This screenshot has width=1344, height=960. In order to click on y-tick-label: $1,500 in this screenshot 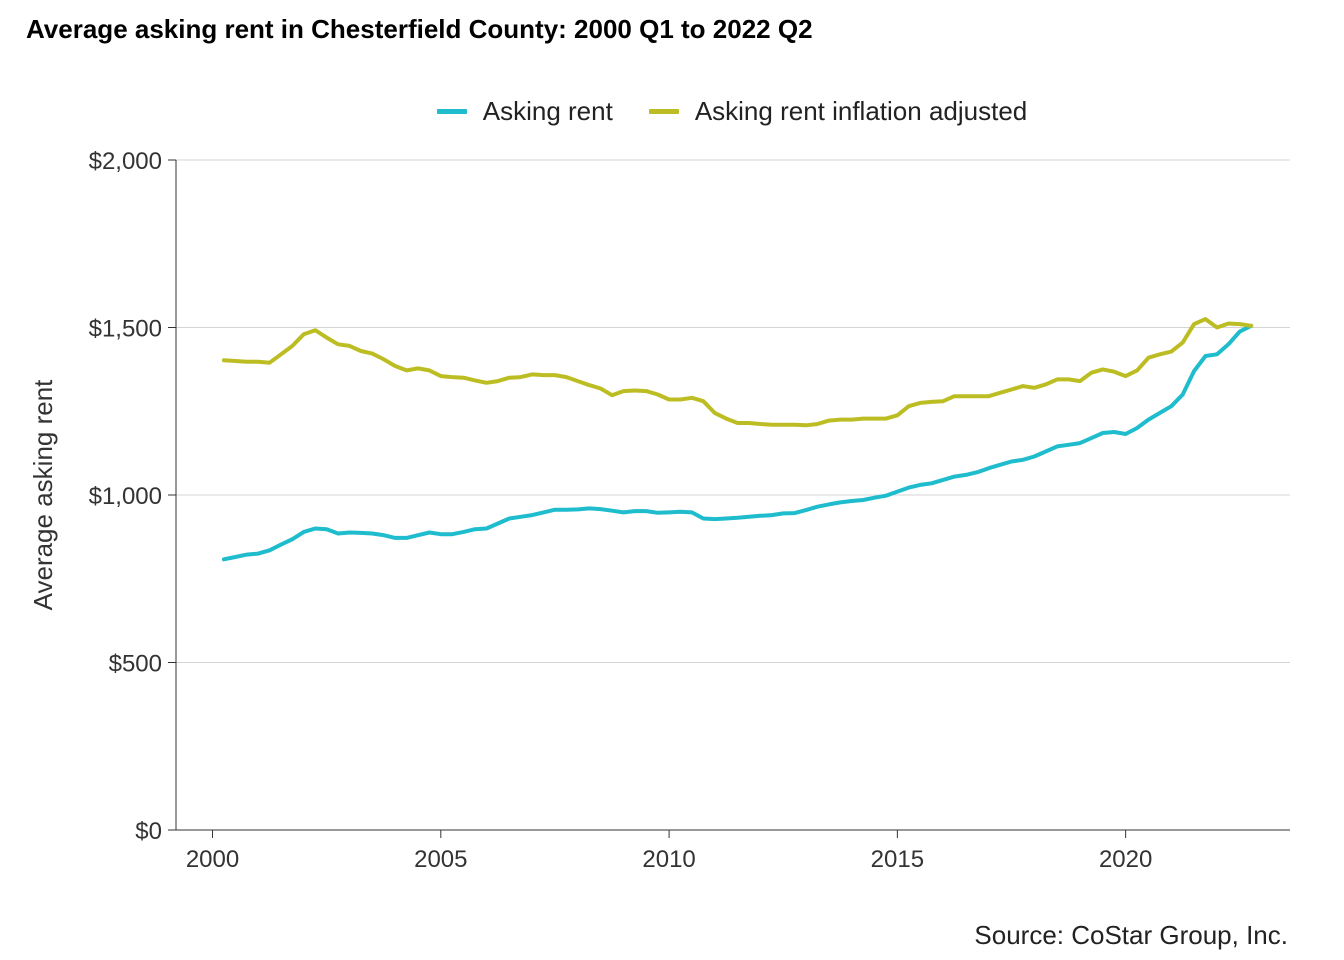, I will do `click(125, 329)`.